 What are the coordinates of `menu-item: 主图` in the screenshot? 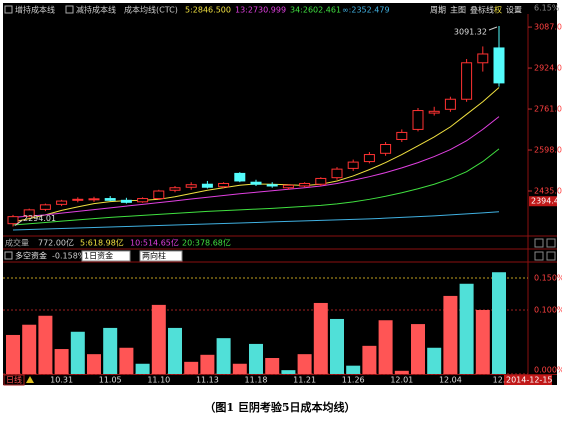 It's located at (458, 10).